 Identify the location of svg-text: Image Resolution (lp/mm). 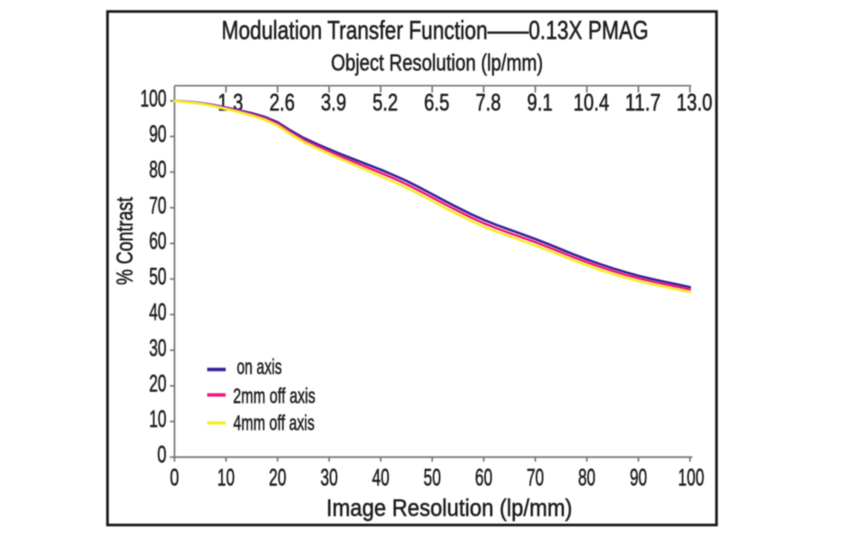
(449, 508).